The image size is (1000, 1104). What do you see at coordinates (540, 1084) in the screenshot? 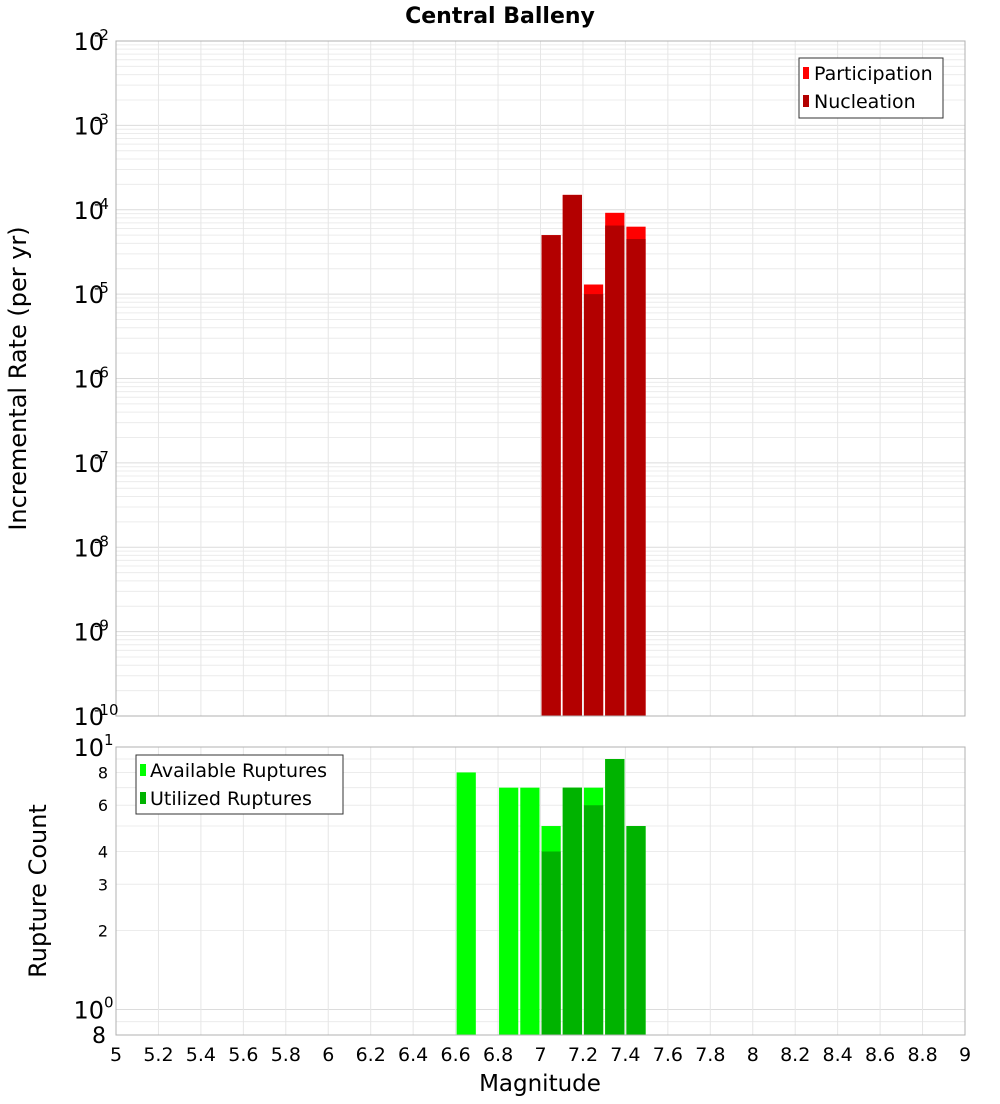
I see `x-axis-label: Magnitude` at bounding box center [540, 1084].